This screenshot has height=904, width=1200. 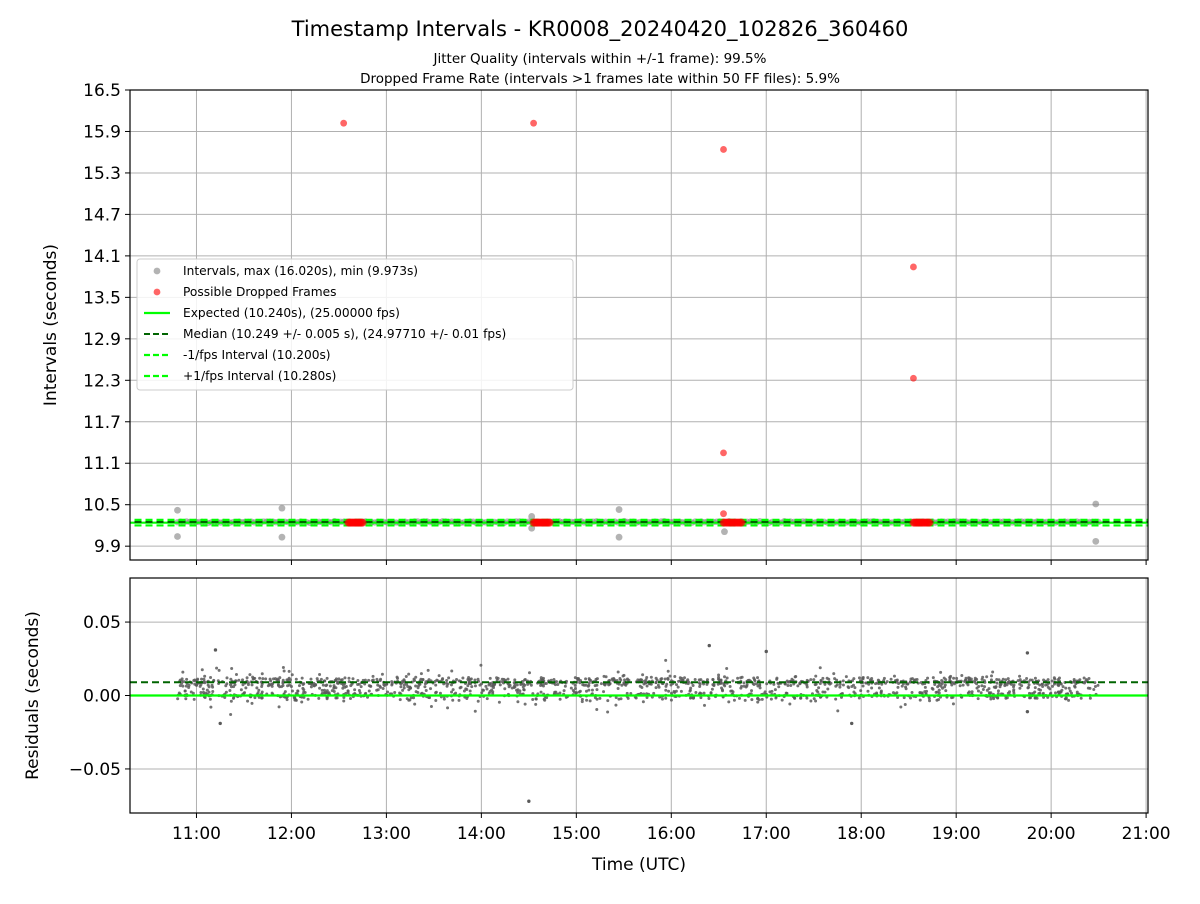 I want to click on xtick-label: 18:00, so click(x=861, y=834).